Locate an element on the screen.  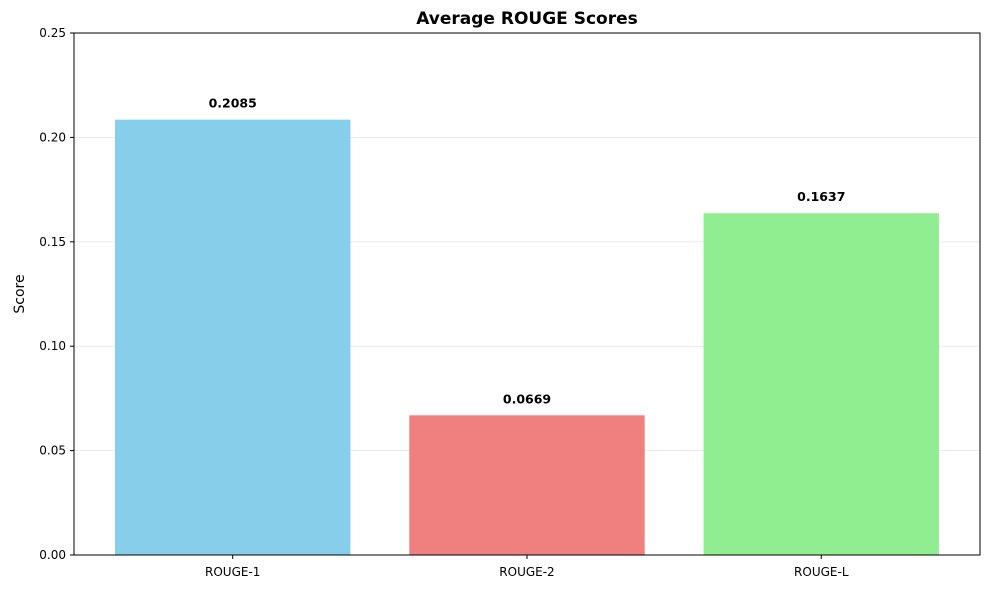
chart-title: Average ROUGE Scores is located at coordinates (527, 19).